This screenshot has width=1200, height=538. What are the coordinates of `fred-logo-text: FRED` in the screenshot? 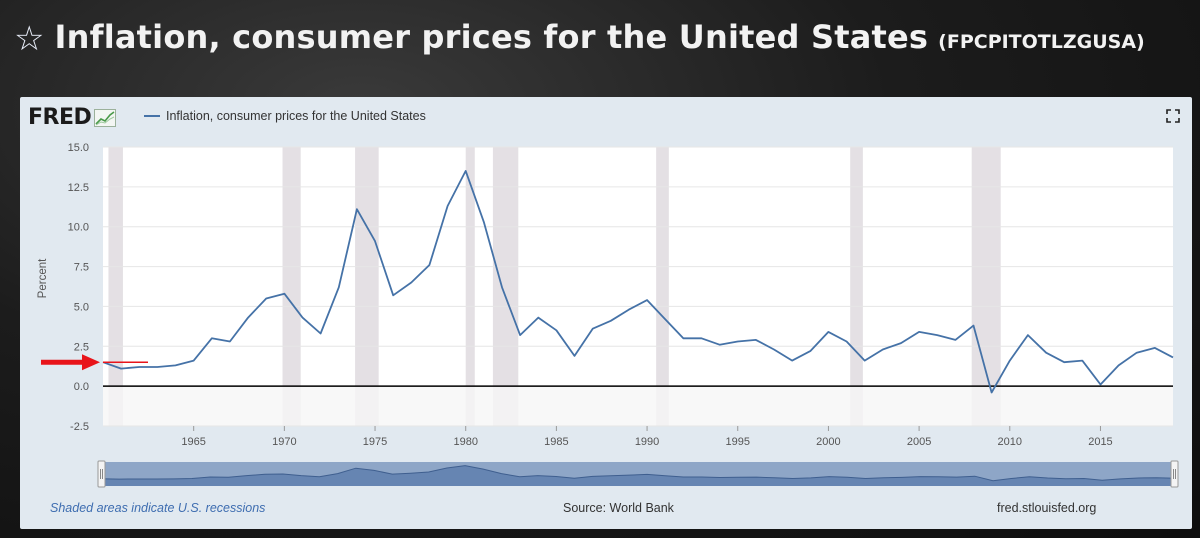 It's located at (60, 117).